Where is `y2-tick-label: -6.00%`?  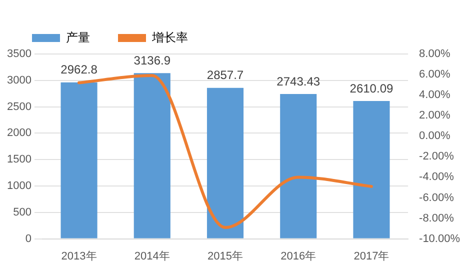 y2-tick-label: -6.00% is located at coordinates (436, 198).